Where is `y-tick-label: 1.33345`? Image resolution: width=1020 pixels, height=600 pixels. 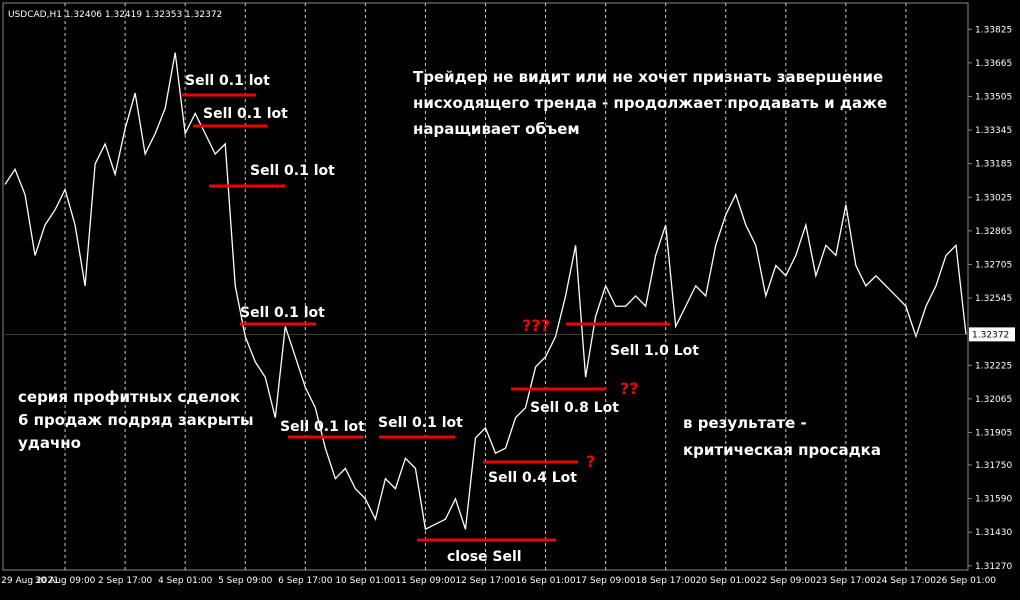 y-tick-label: 1.33345 is located at coordinates (993, 131).